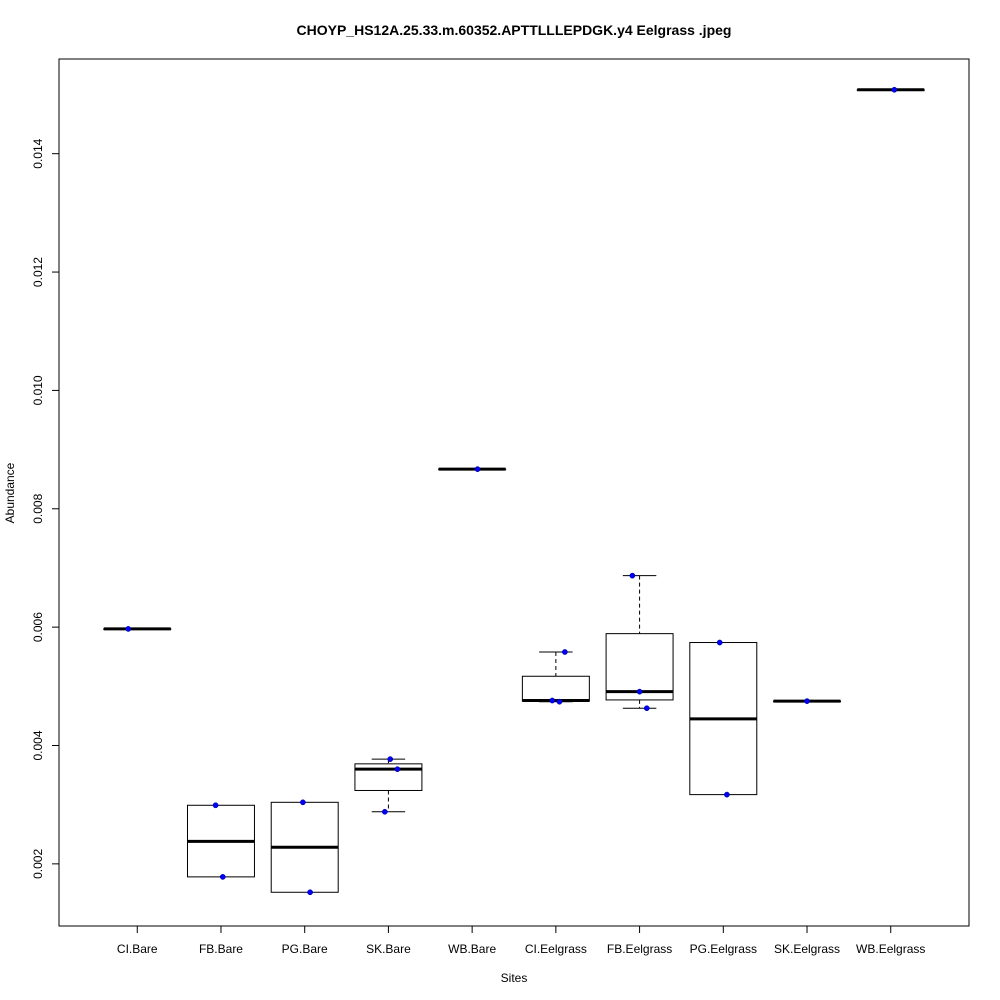 This screenshot has height=1000, width=1000. What do you see at coordinates (305, 949) in the screenshot?
I see `x-tick-label: PG.Bare` at bounding box center [305, 949].